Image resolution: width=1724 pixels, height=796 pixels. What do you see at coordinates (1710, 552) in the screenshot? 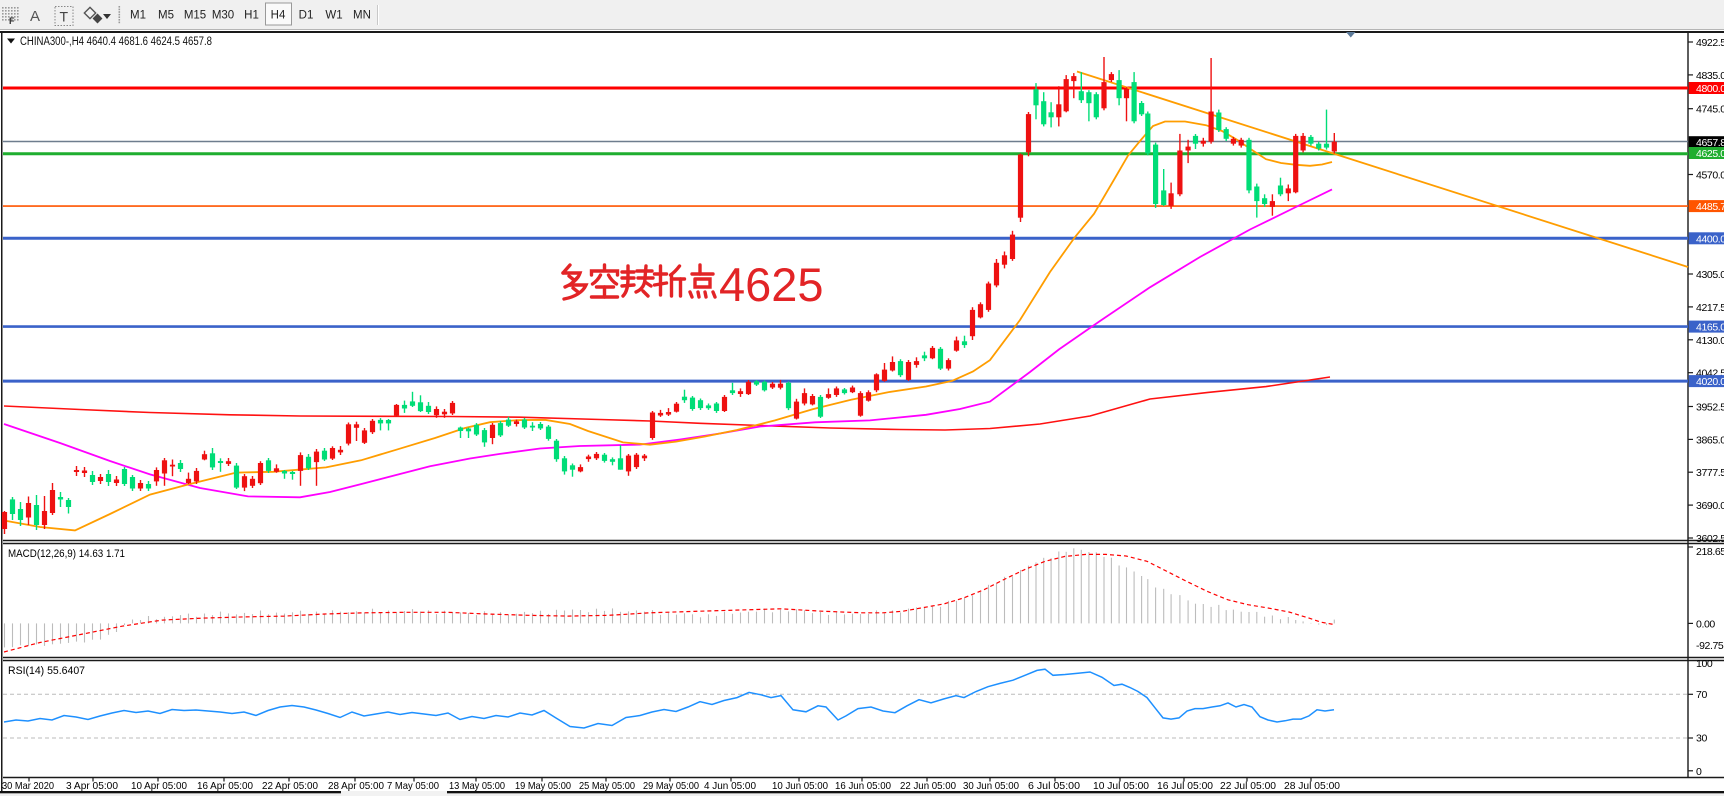
I see `svg-text: 218.65` at bounding box center [1710, 552].